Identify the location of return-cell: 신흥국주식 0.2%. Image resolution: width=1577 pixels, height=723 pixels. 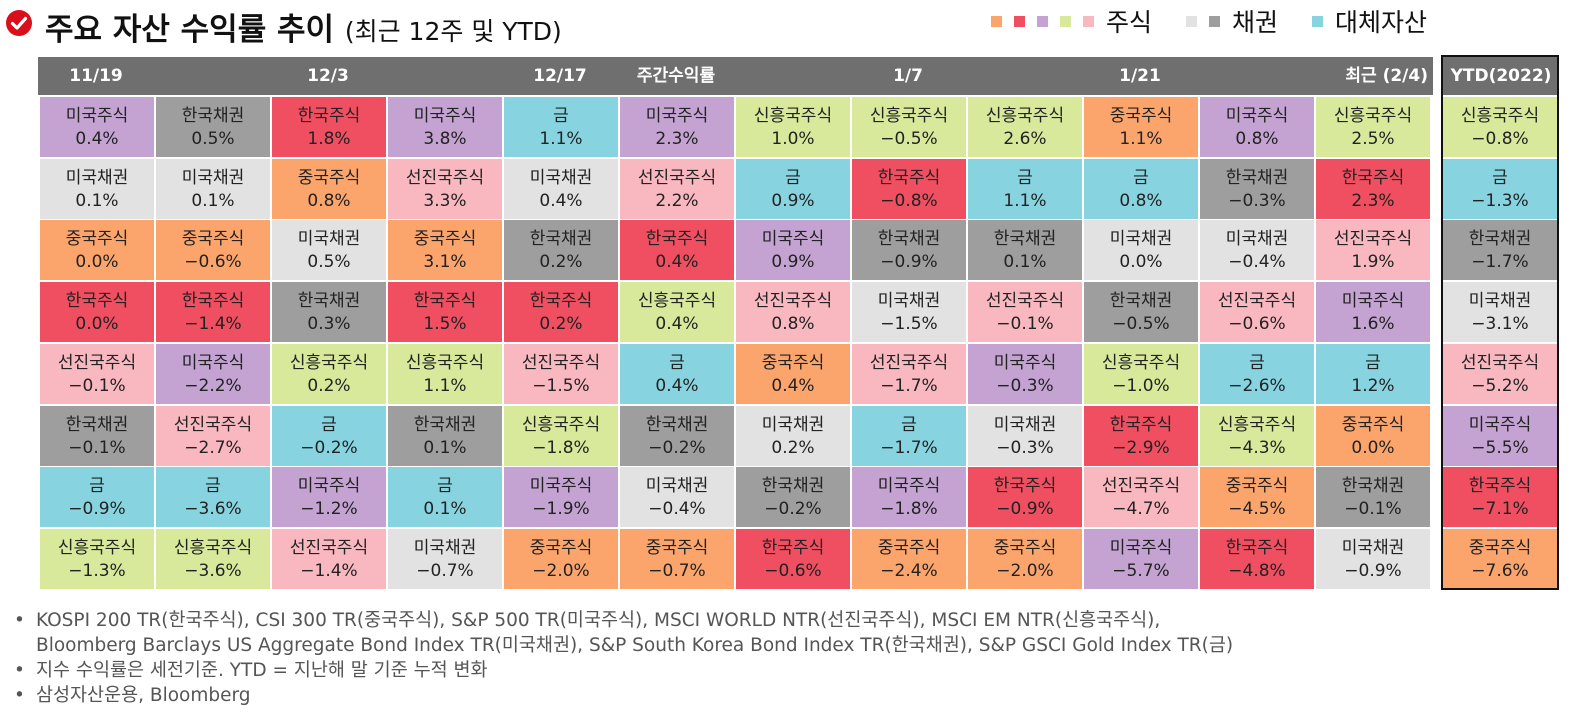
(329, 374).